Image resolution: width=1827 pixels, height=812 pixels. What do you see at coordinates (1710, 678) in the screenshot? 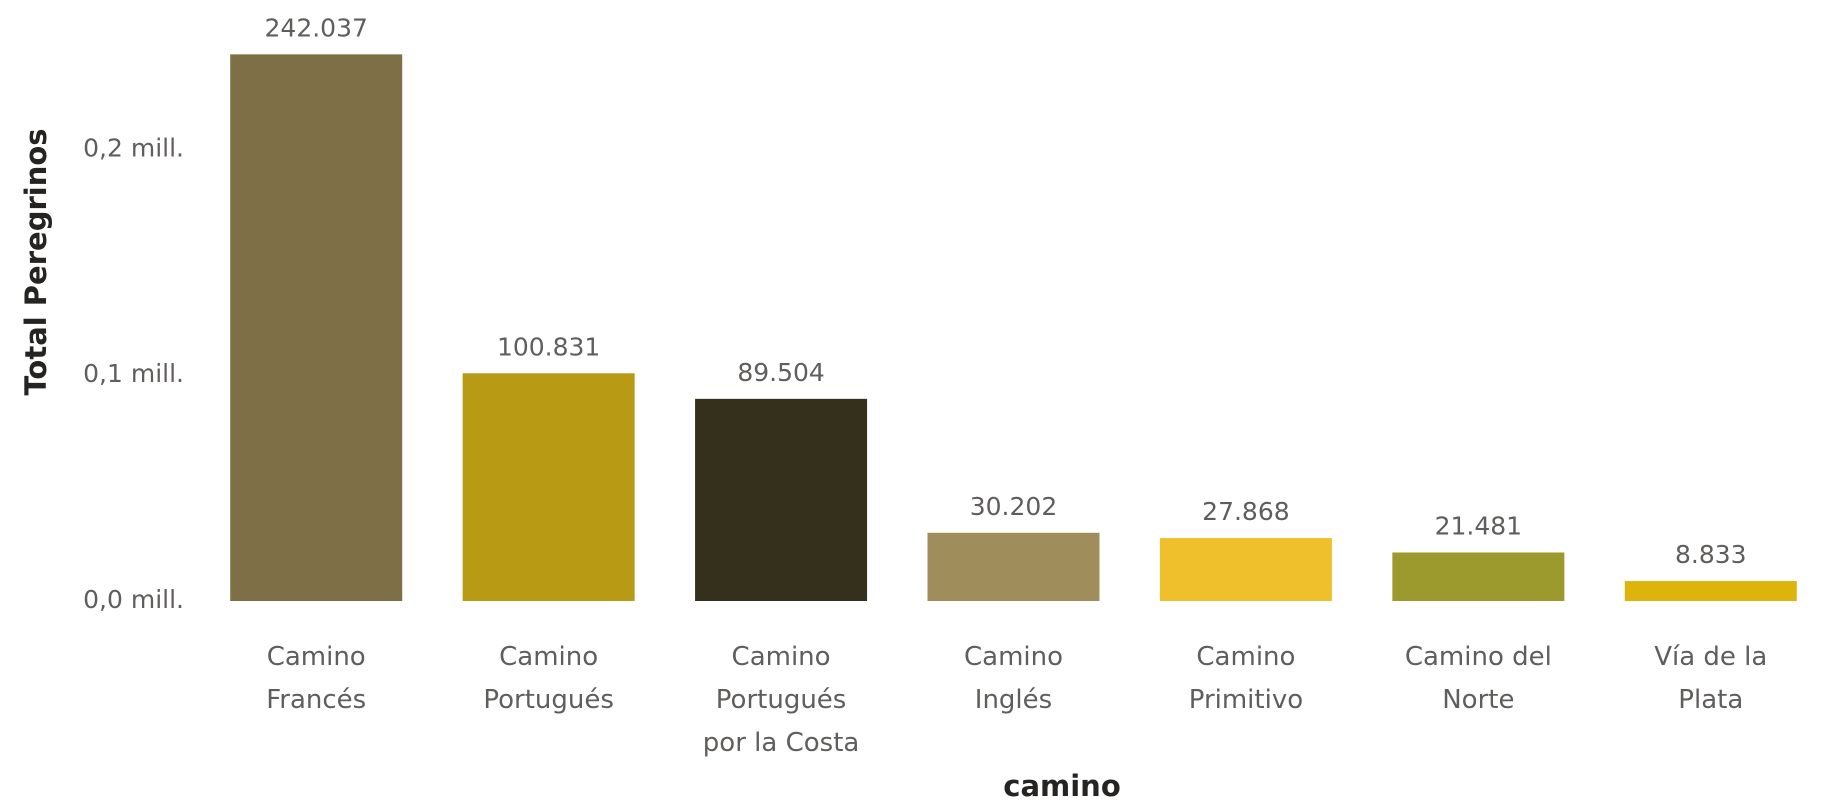
I see `x-tick-label: Vía de la Plata` at bounding box center [1710, 678].